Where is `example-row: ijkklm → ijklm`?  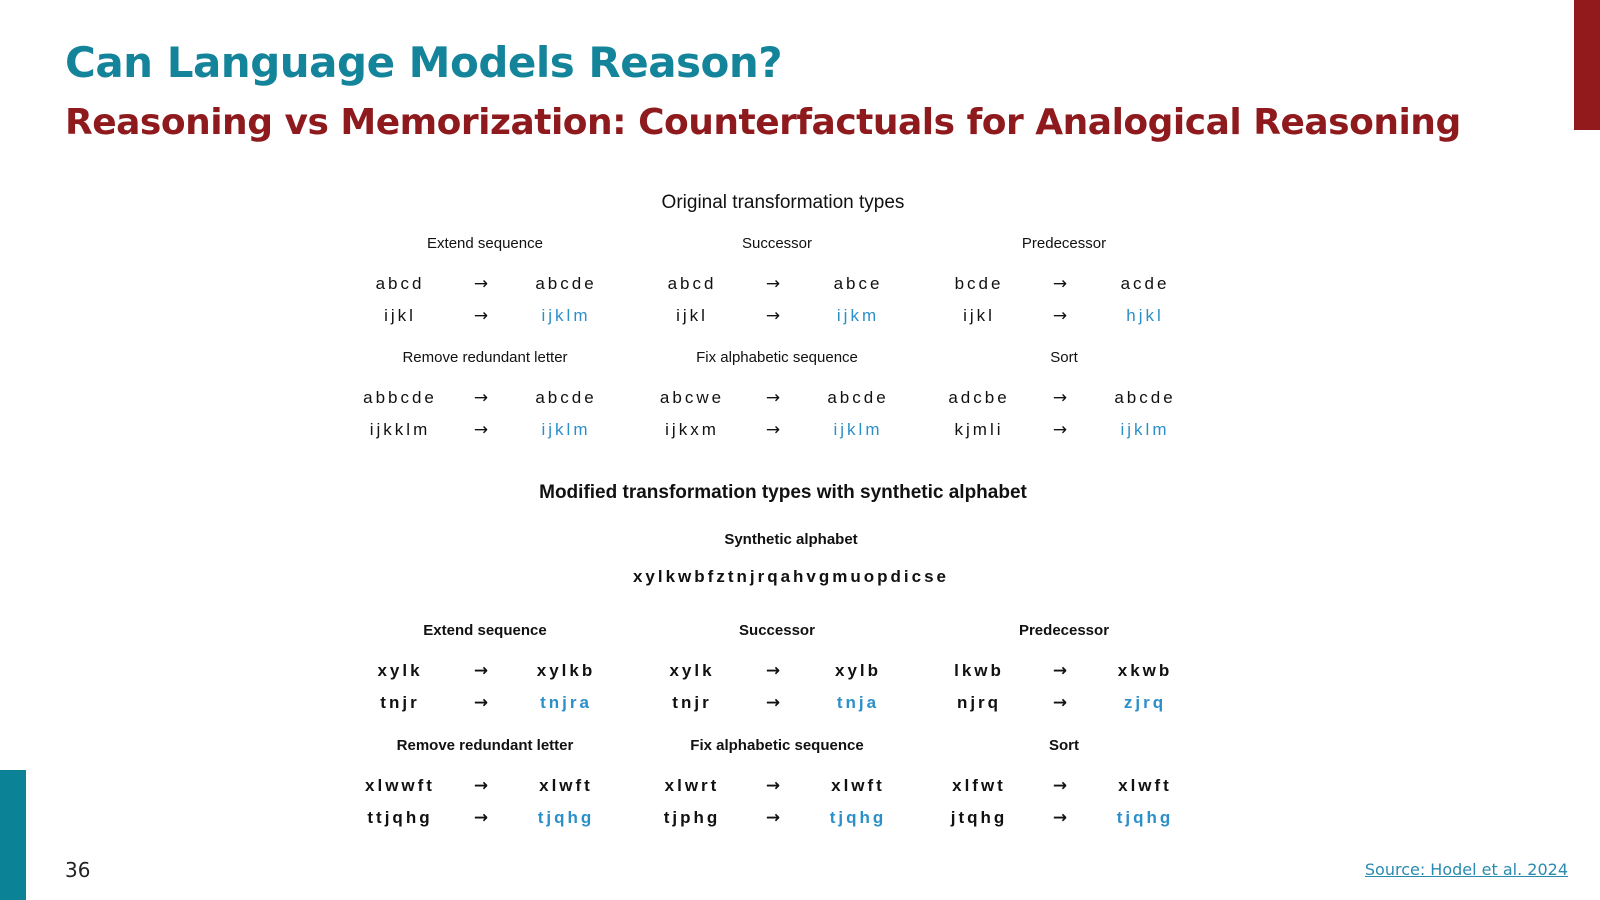 example-row: ijkklm → ijklm is located at coordinates (485, 430).